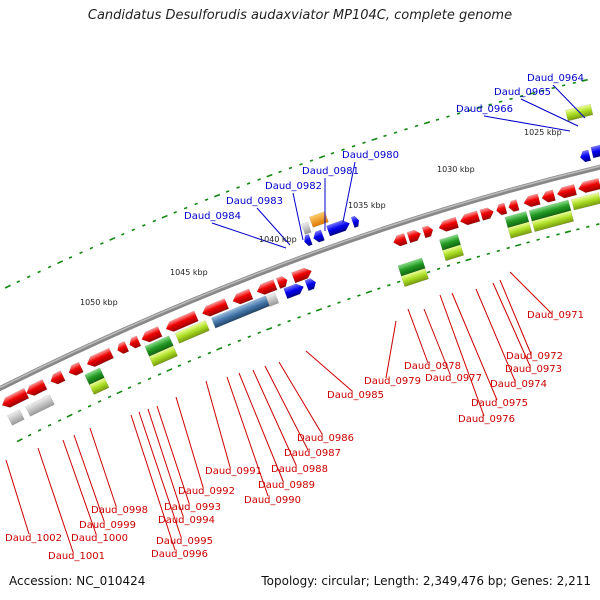  What do you see at coordinates (370, 155) in the screenshot?
I see `gene-label-daud-0980: Daud_0980` at bounding box center [370, 155].